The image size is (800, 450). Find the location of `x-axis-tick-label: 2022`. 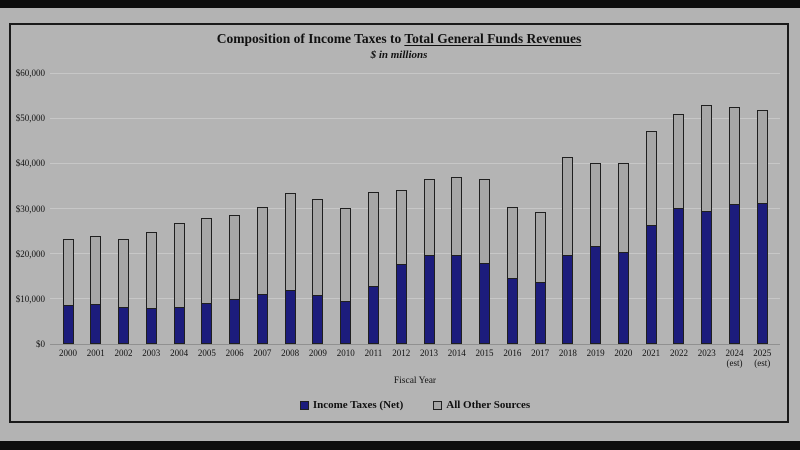

x-axis-tick-label: 2022 is located at coordinates (678, 353).